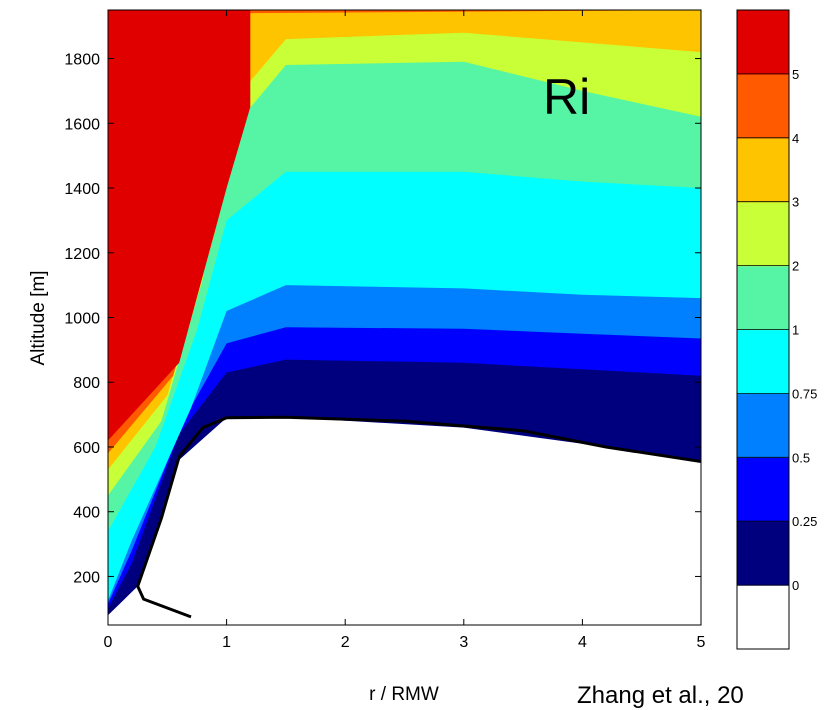  What do you see at coordinates (86, 577) in the screenshot?
I see `y-tick-label: 200` at bounding box center [86, 577].